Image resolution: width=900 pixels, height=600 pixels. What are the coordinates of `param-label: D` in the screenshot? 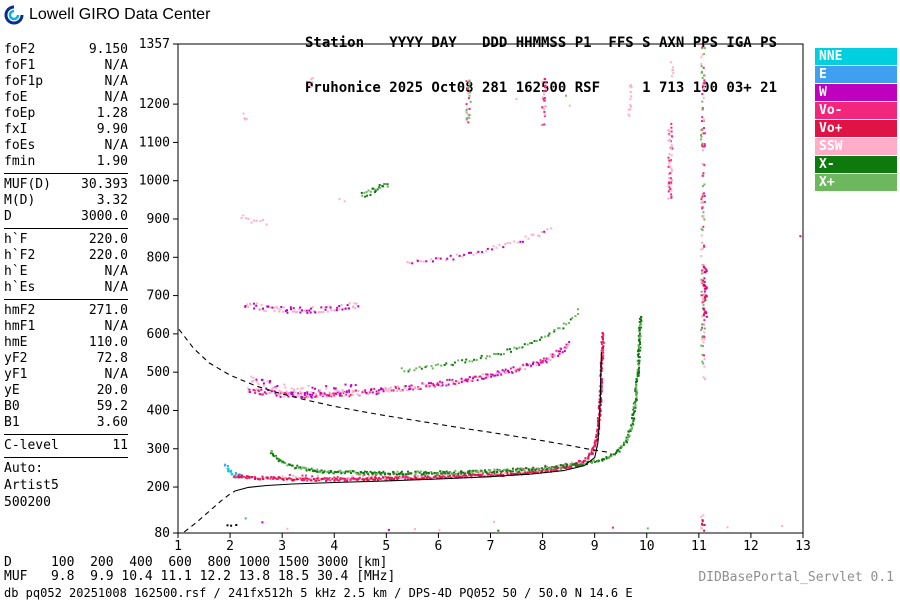 It's located at (8, 216).